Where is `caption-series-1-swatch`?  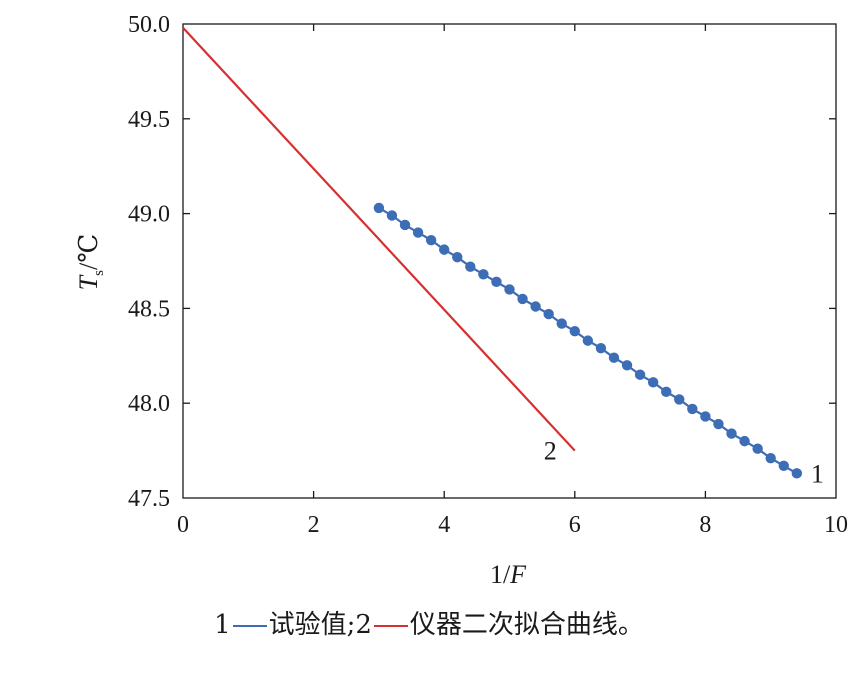 caption-series-1-swatch is located at coordinates (249, 626).